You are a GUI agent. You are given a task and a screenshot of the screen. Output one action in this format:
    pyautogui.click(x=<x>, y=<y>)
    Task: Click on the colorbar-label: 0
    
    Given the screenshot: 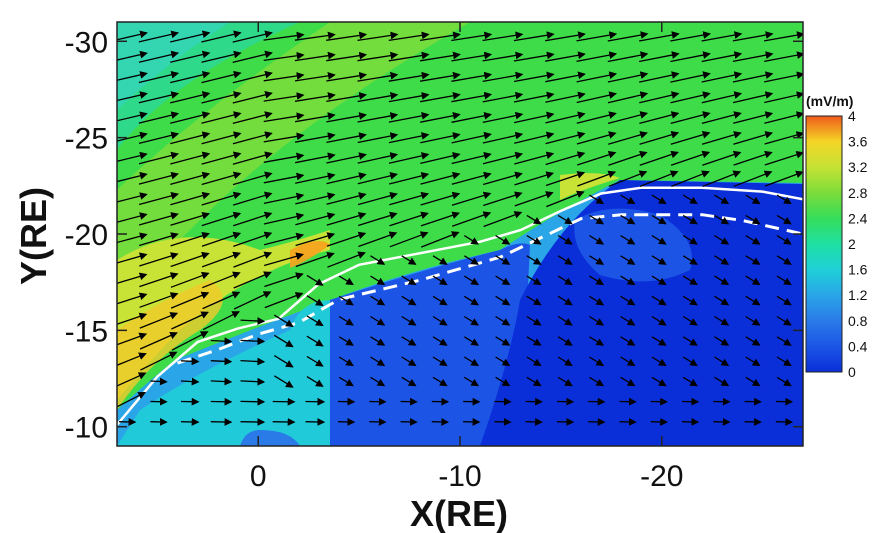 What is the action you would take?
    pyautogui.click(x=852, y=372)
    